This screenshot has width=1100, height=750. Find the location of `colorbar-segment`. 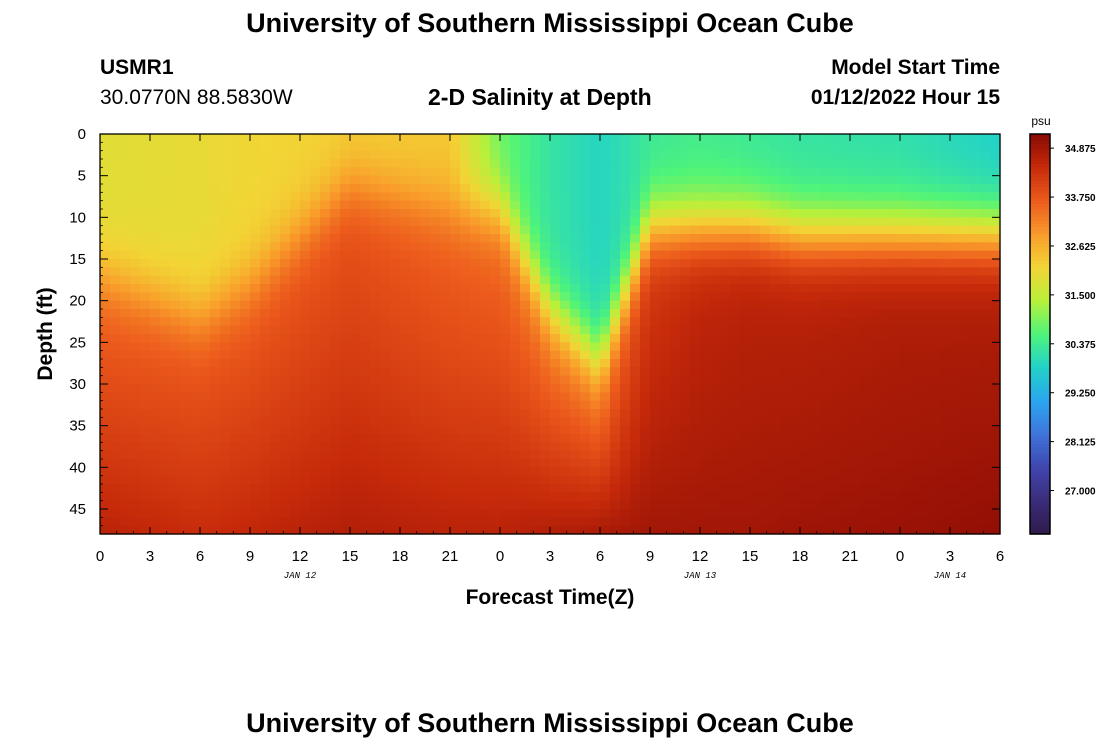

colorbar-segment is located at coordinates (1040, 502).